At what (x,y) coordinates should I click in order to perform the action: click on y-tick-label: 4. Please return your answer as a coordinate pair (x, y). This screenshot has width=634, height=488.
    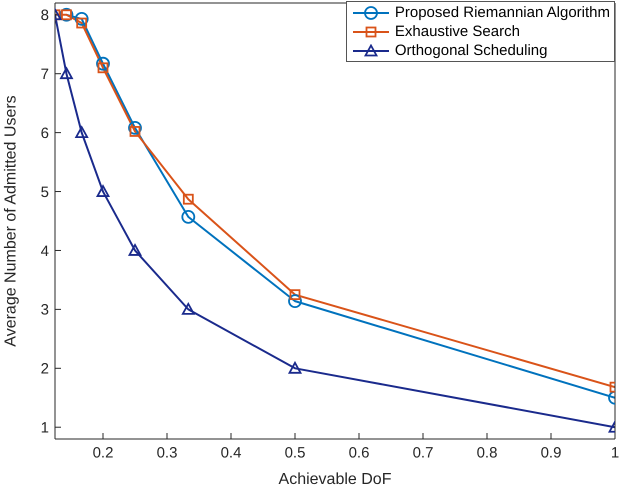
    Looking at the image, I should click on (44, 251).